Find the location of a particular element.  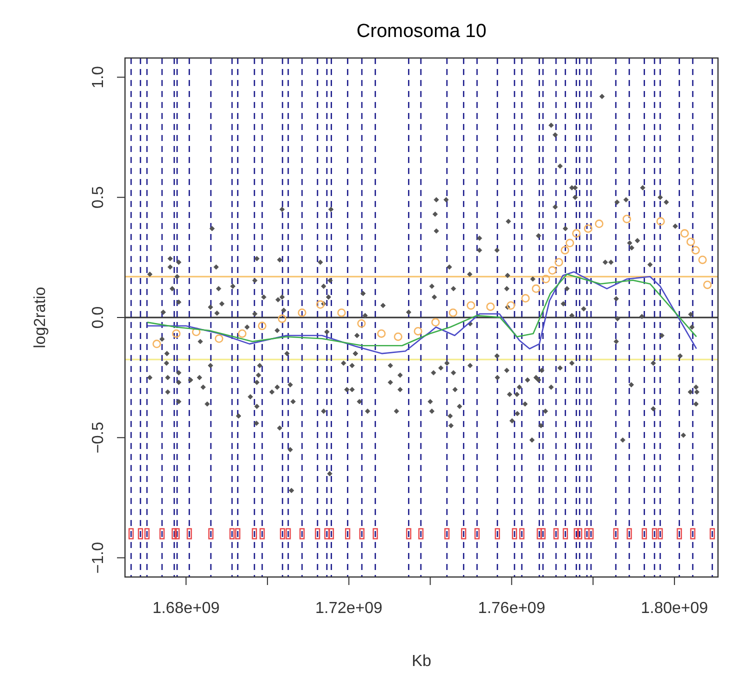

chart-title: Cromosoma 10 is located at coordinates (421, 31).